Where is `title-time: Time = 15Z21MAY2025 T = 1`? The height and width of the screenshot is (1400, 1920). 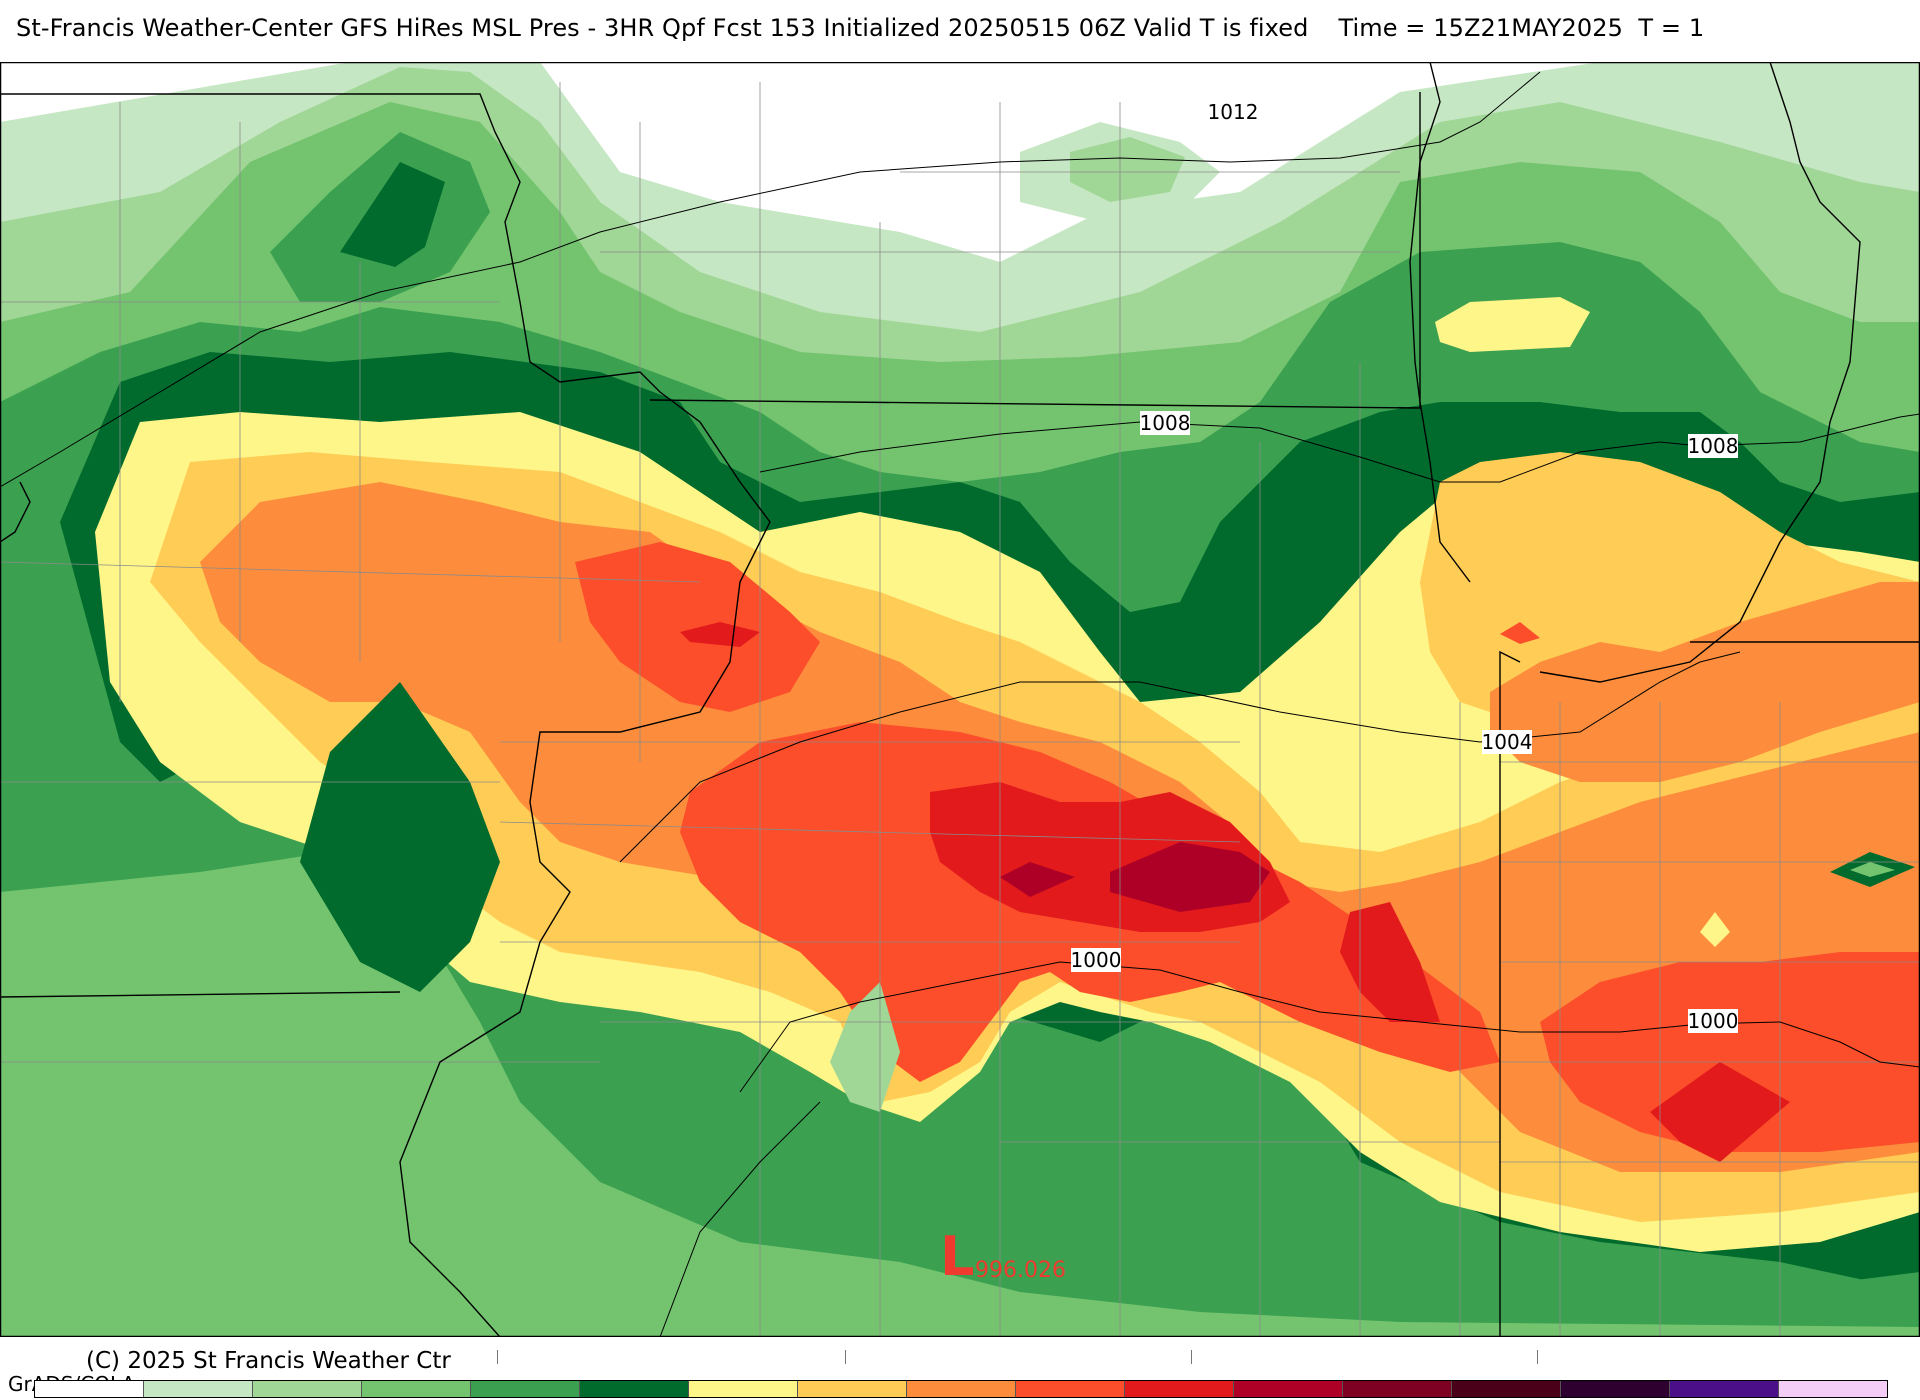
title-time: Time = 15Z21MAY2025 T = 1 is located at coordinates (1521, 28).